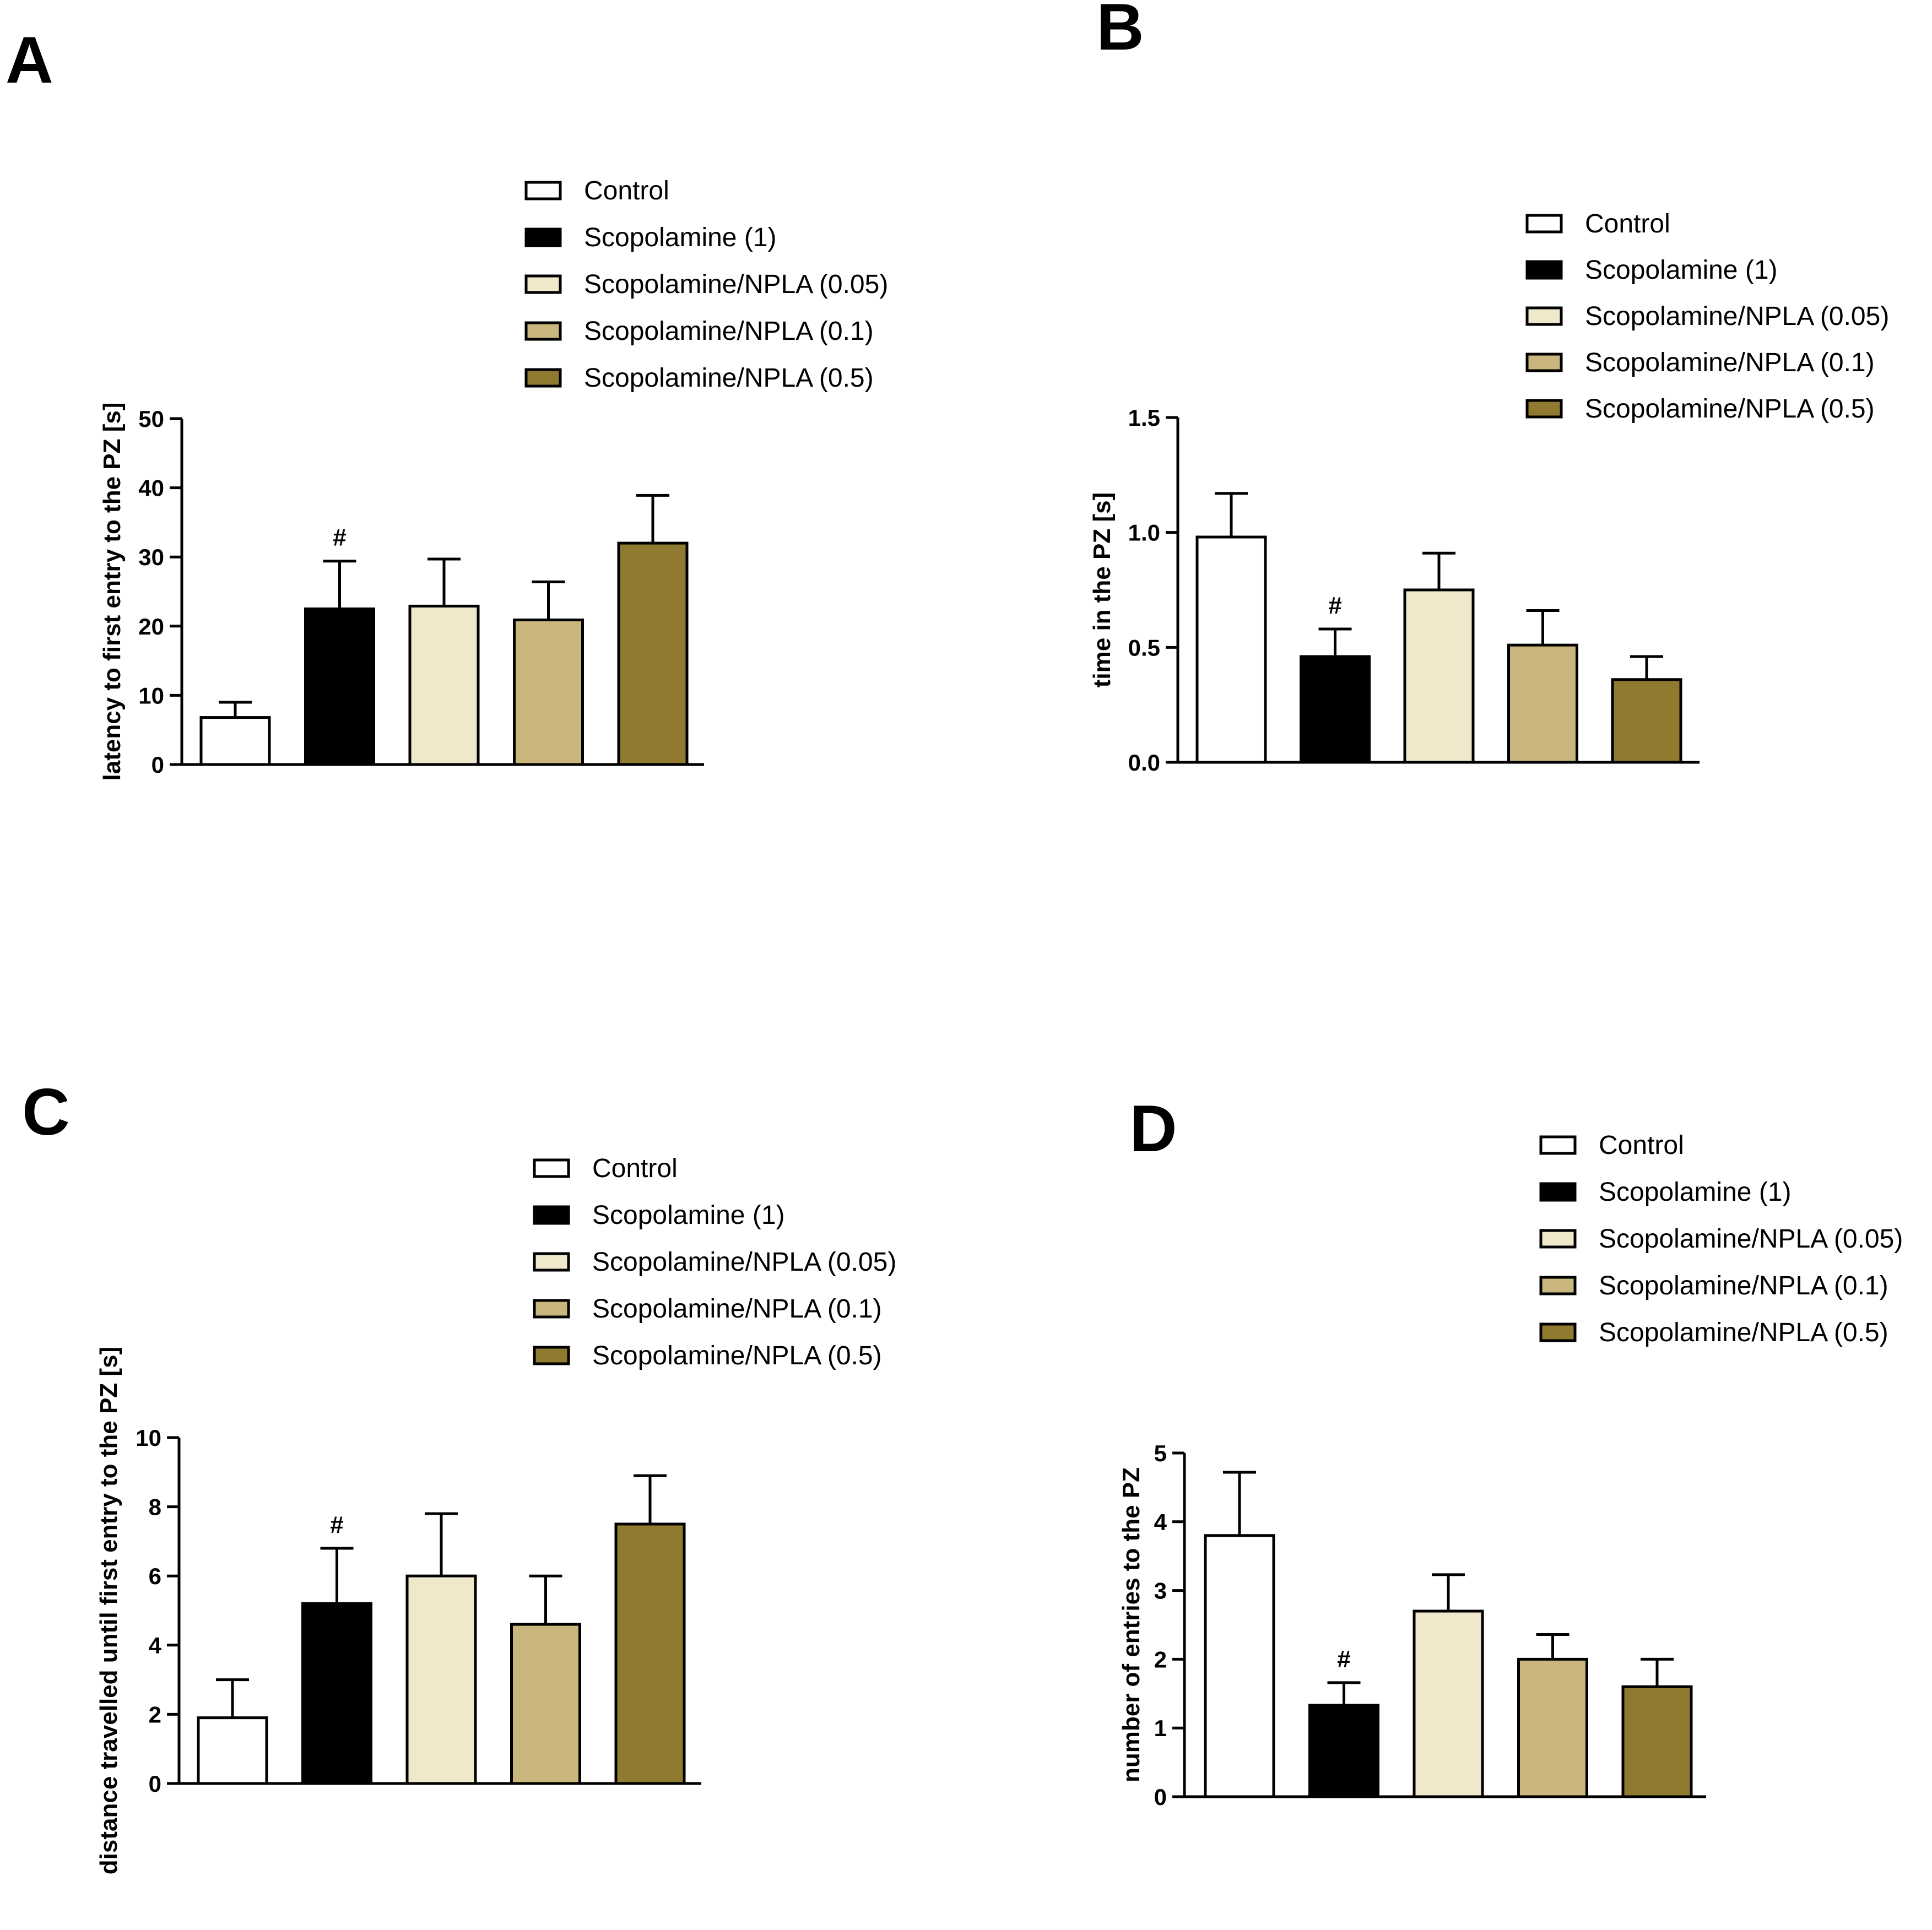  Describe the element at coordinates (151, 419) in the screenshot. I see `y-tick-label: 50` at that location.